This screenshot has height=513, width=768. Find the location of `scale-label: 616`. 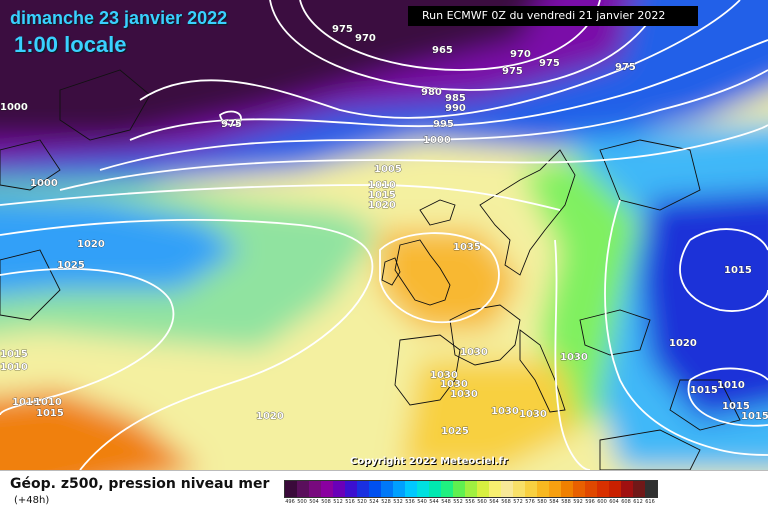

scale-label: 616 is located at coordinates (650, 502).